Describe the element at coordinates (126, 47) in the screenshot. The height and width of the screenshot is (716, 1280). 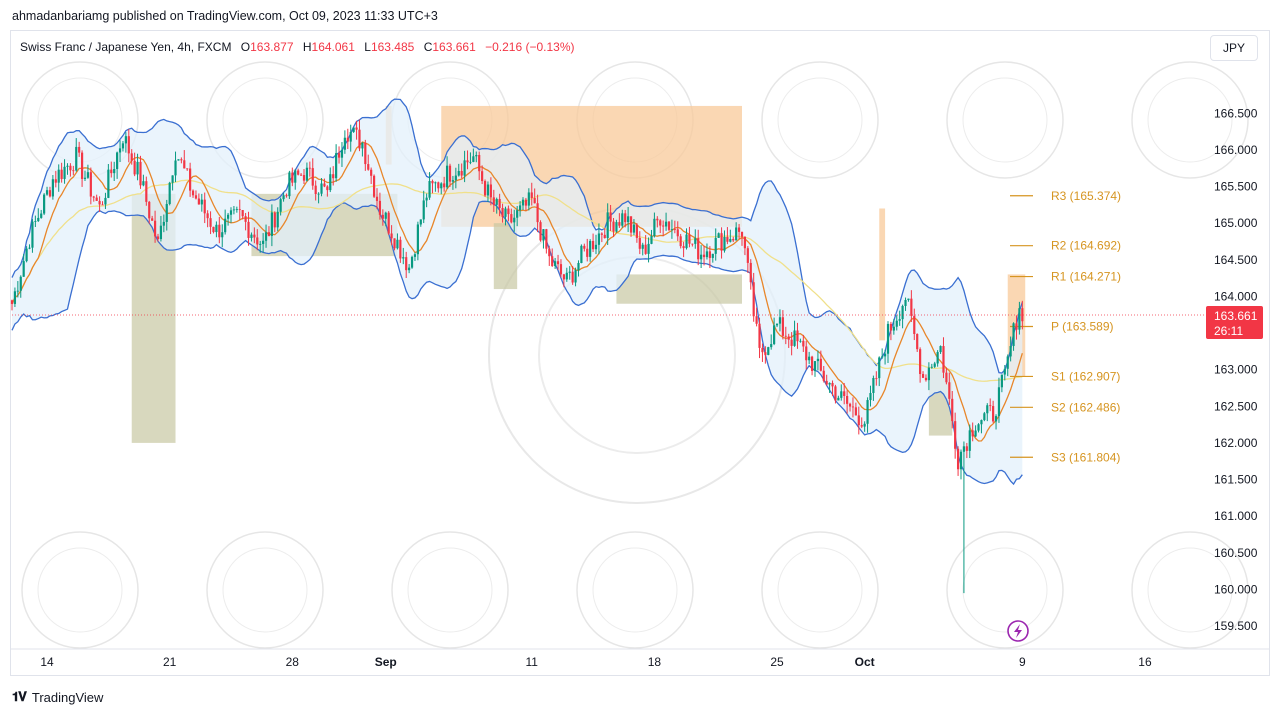
I see `symbol-title: Swiss Franc / Japanese Yen, 4h, FXCM` at that location.